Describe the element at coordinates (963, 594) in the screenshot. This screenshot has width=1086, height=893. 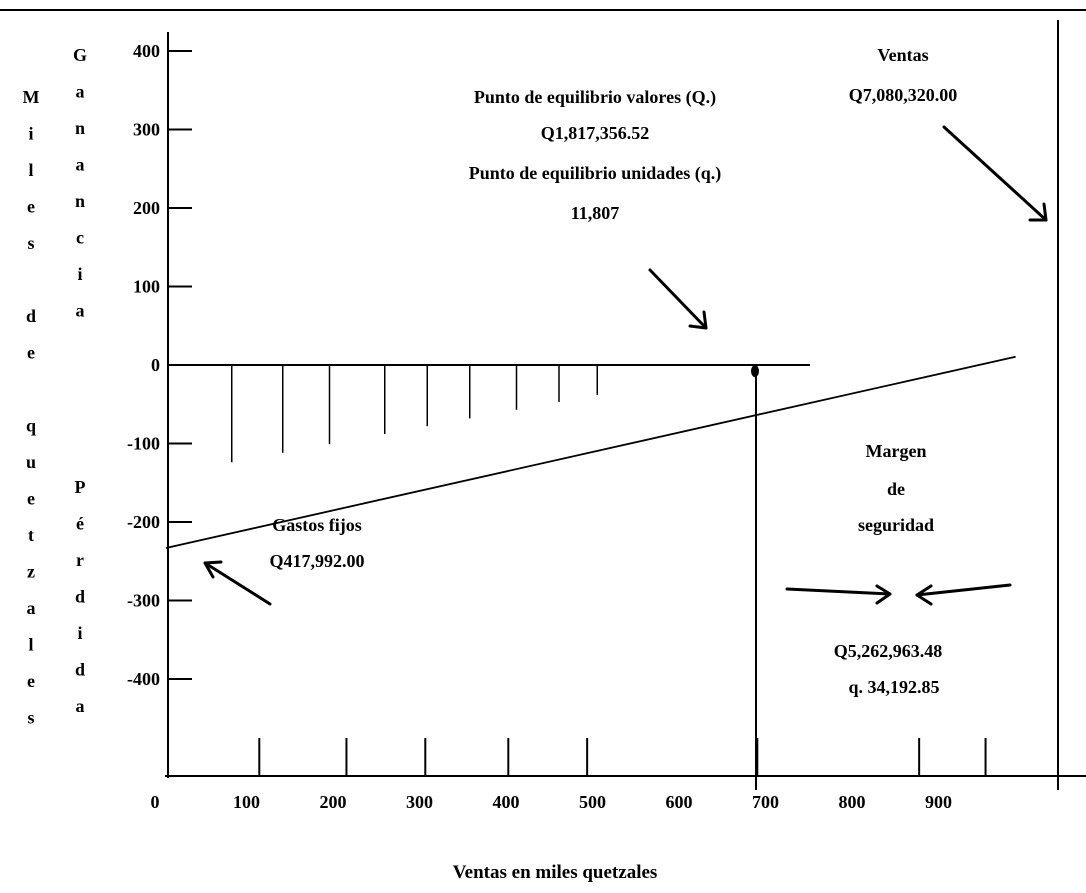
I see `safety-margin-left-arrow` at that location.